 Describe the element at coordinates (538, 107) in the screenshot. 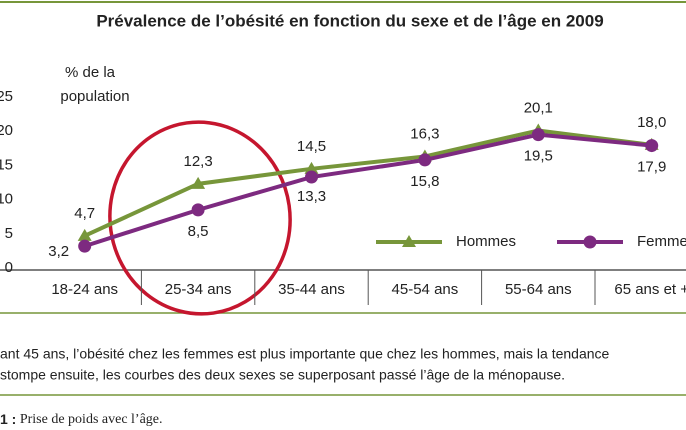

I see `value-label: 20,1` at that location.